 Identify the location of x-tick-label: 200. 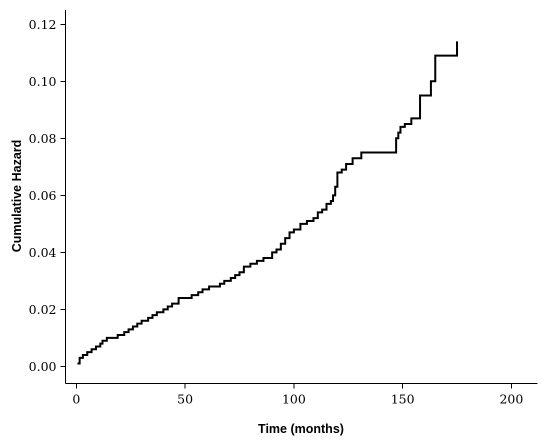
(511, 399).